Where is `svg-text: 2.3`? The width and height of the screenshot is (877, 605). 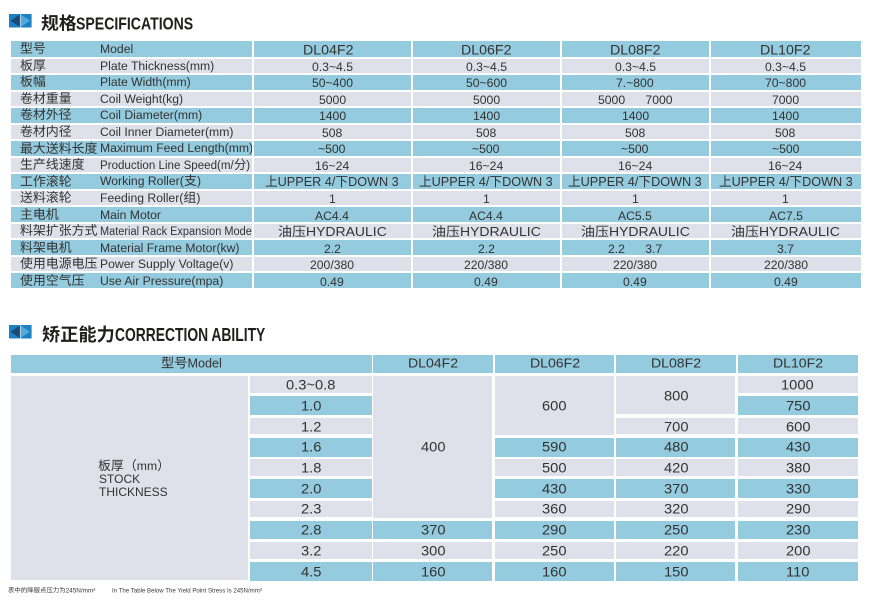 svg-text: 2.3 is located at coordinates (311, 509).